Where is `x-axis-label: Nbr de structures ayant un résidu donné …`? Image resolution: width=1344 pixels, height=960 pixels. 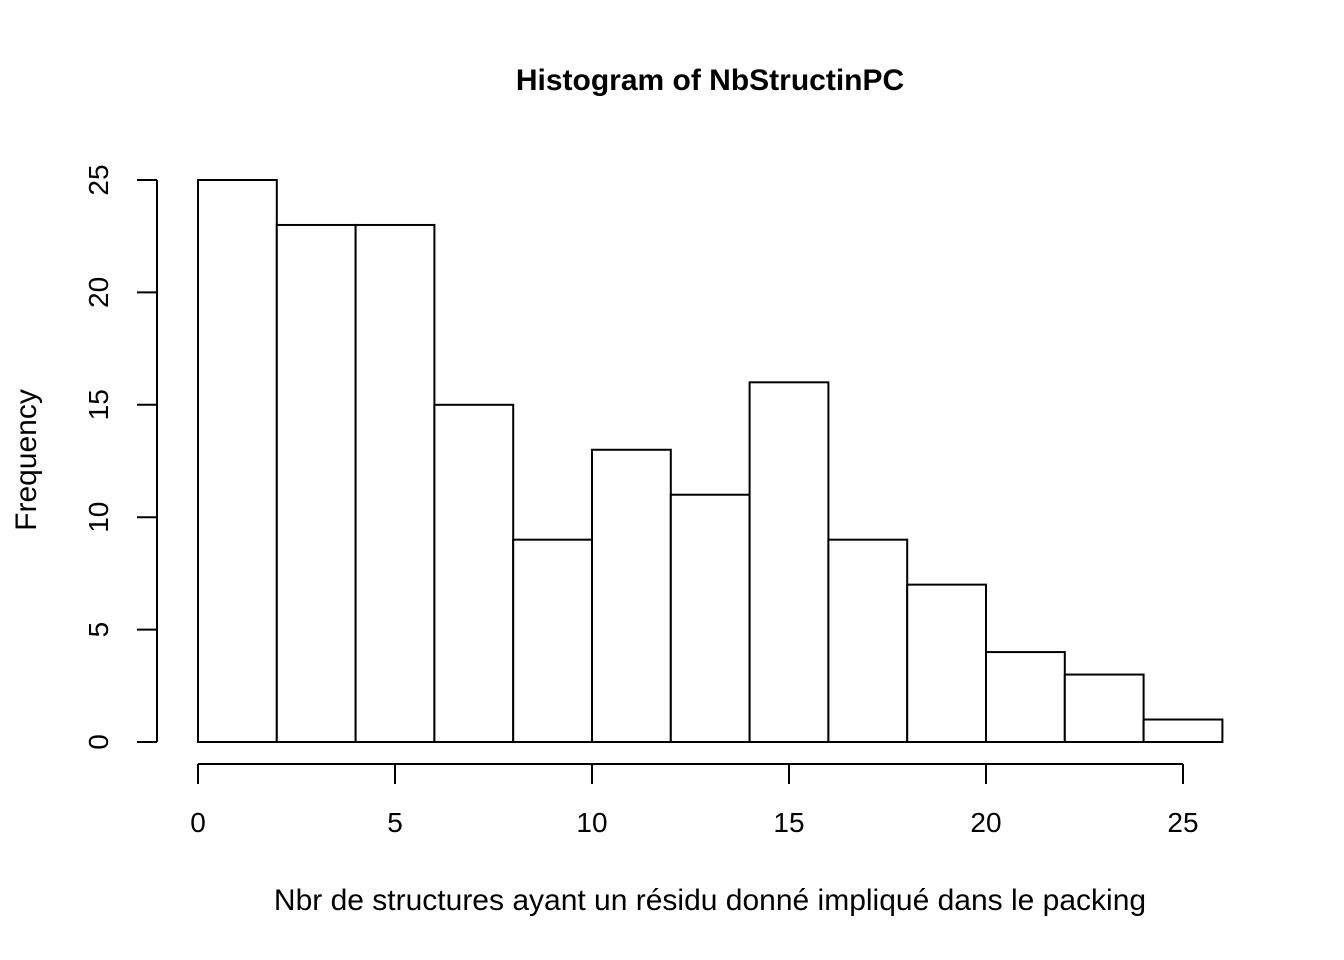
x-axis-label: Nbr de structures ayant un résidu donné … is located at coordinates (710, 900).